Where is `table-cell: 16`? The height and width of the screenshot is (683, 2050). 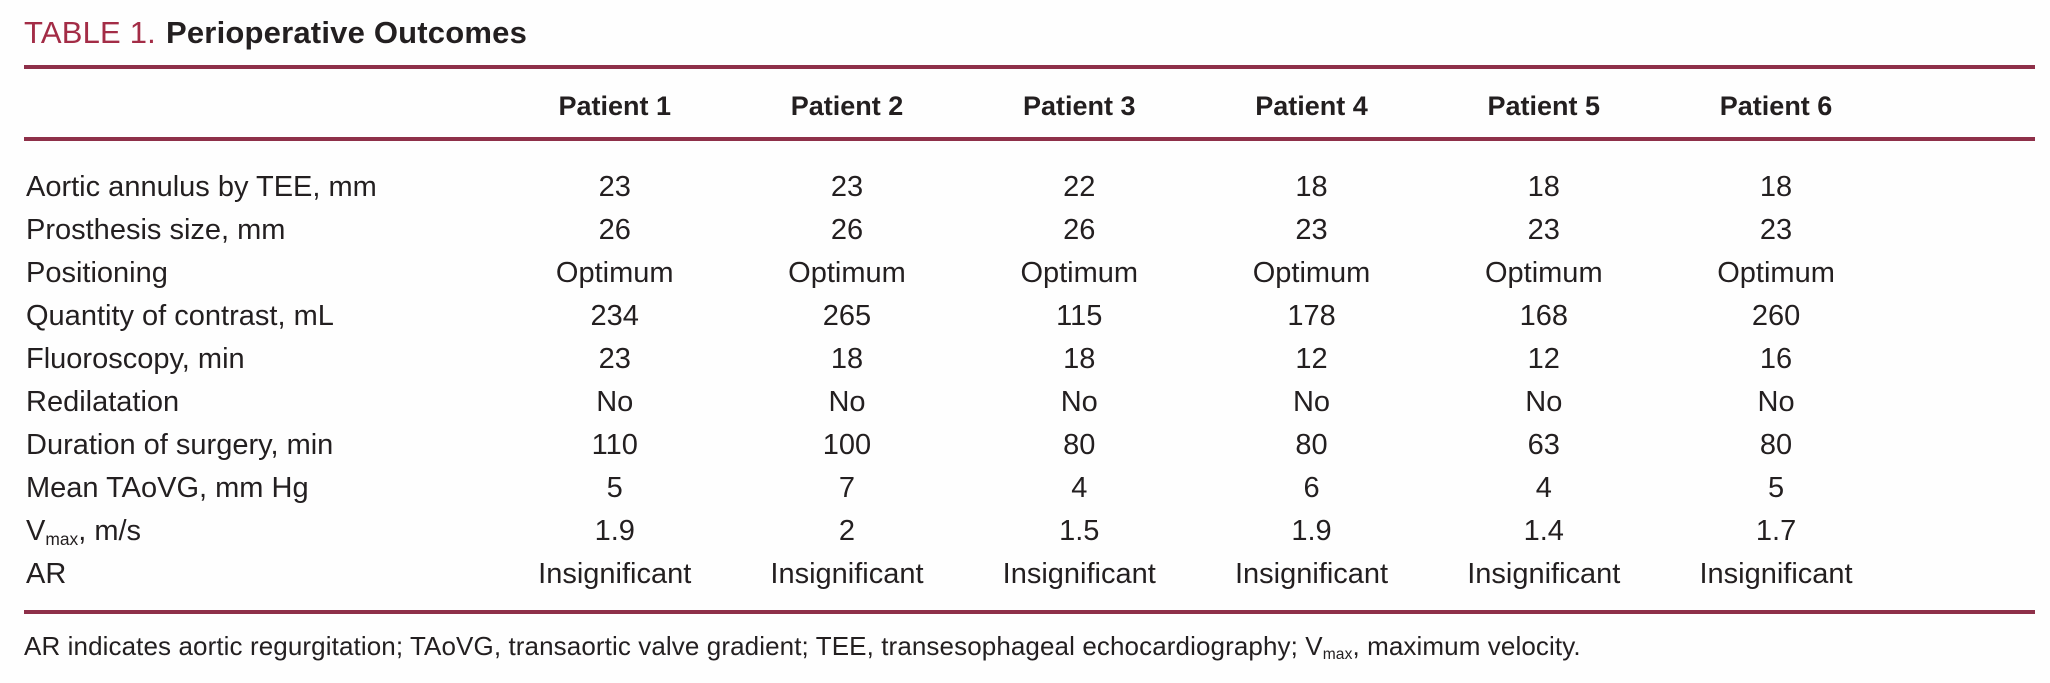
table-cell: 16 is located at coordinates (1776, 359).